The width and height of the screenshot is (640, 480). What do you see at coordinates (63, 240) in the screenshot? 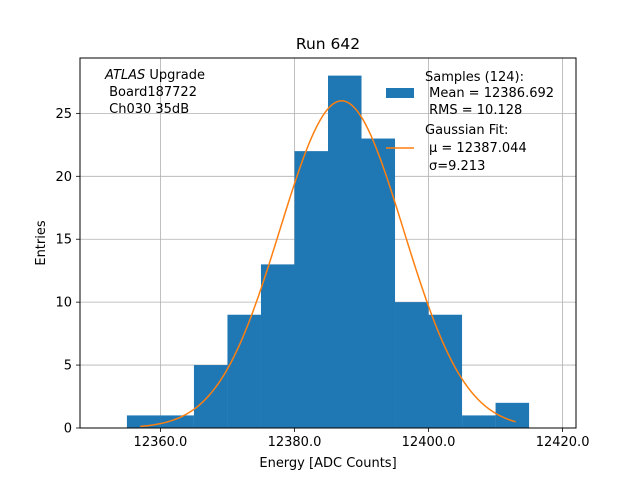
I see `y-tick-label: 15` at bounding box center [63, 240].